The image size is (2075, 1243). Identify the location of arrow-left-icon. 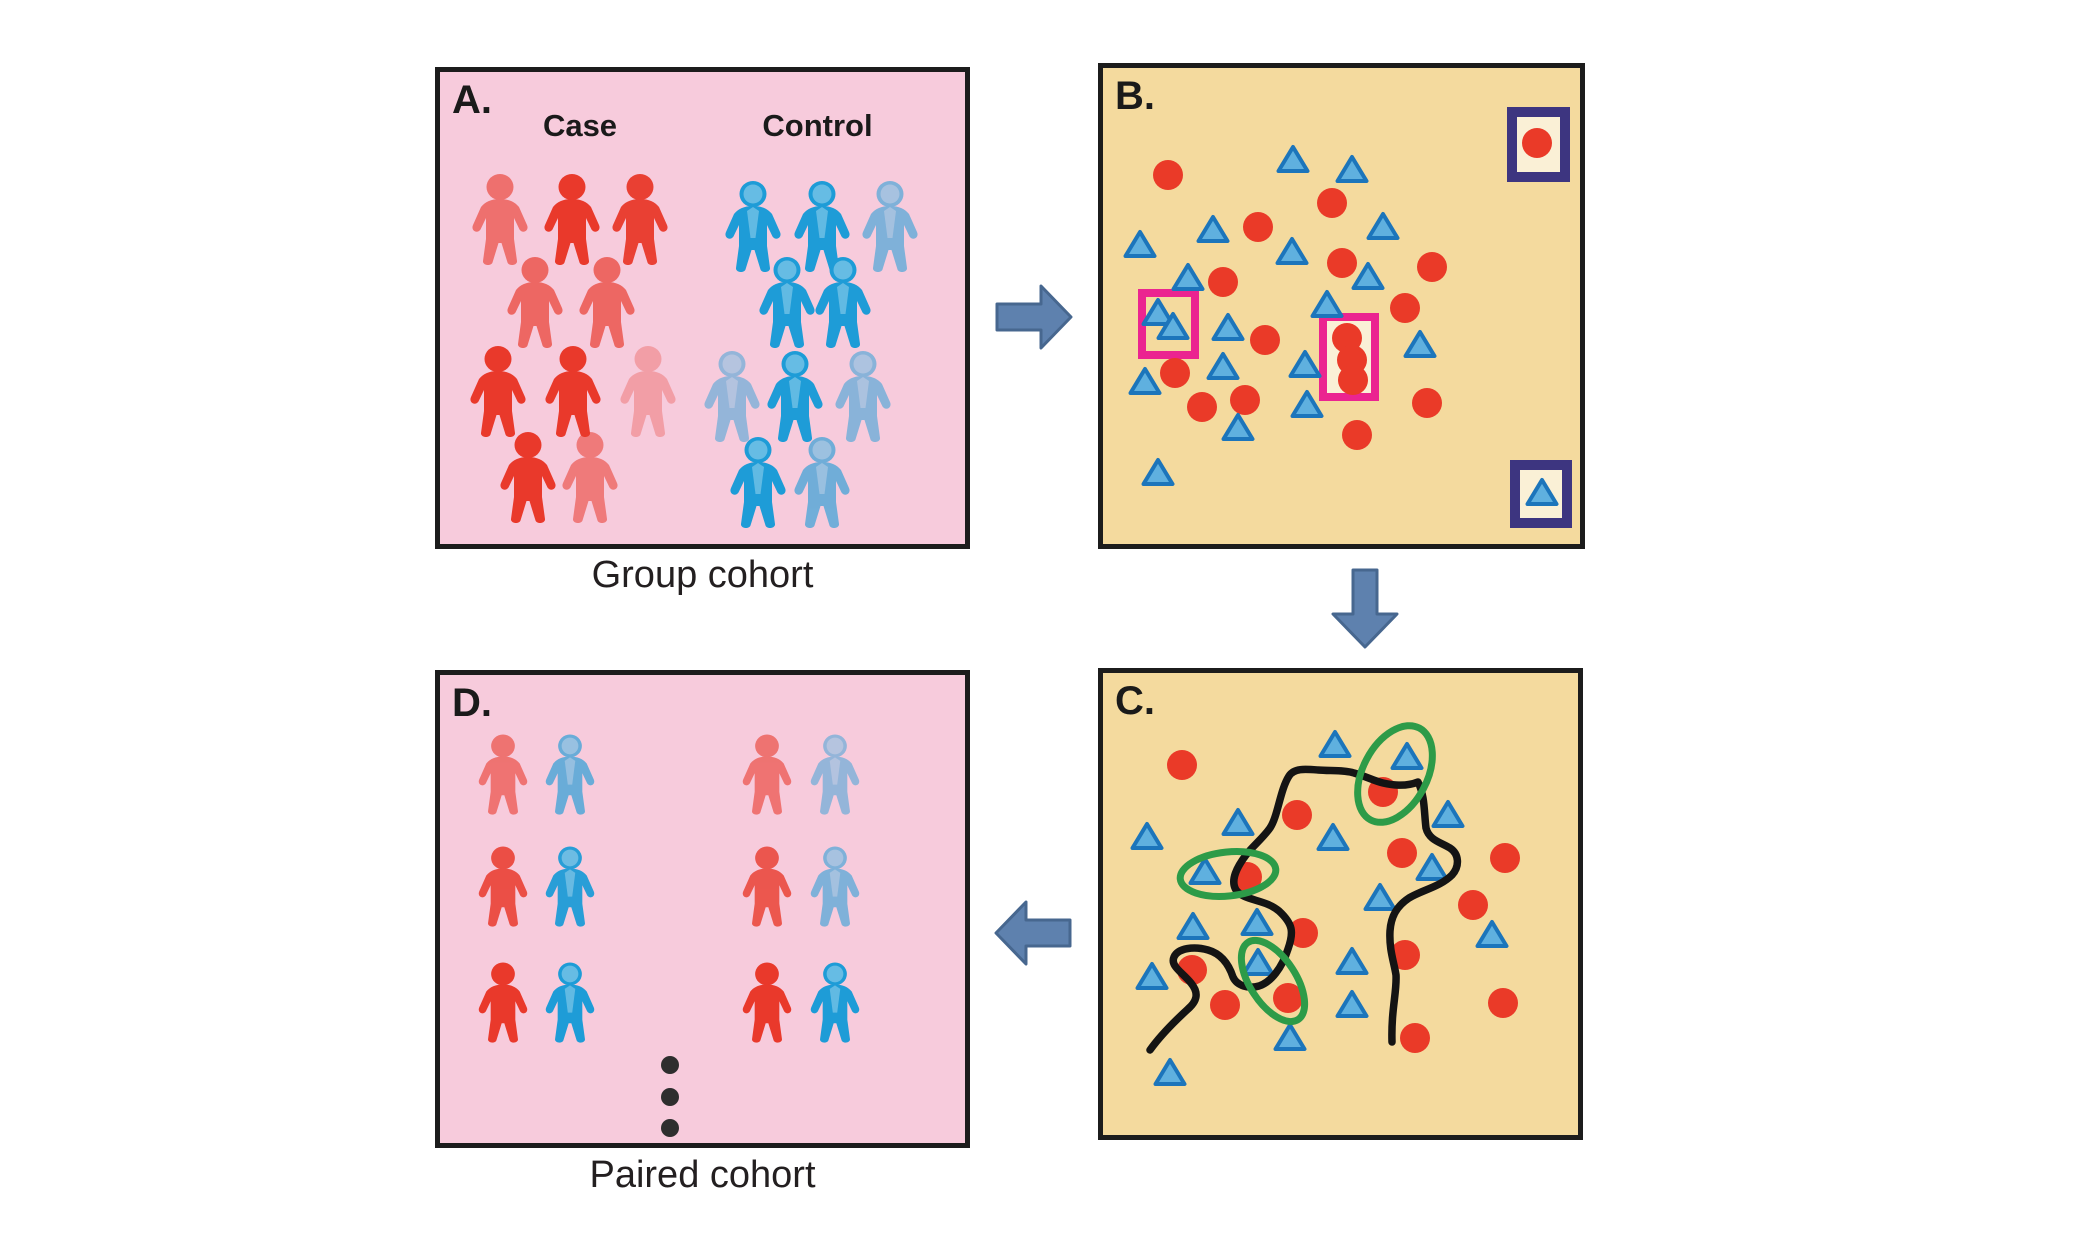
(1033, 933).